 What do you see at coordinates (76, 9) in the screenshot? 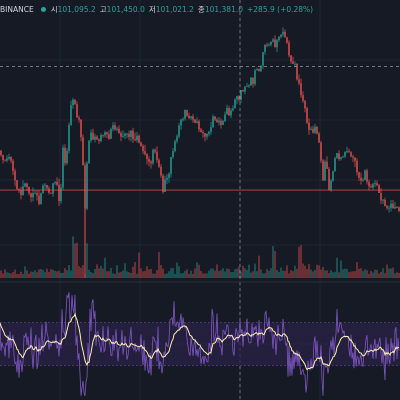
I see `open-value: 101,095.2` at bounding box center [76, 9].